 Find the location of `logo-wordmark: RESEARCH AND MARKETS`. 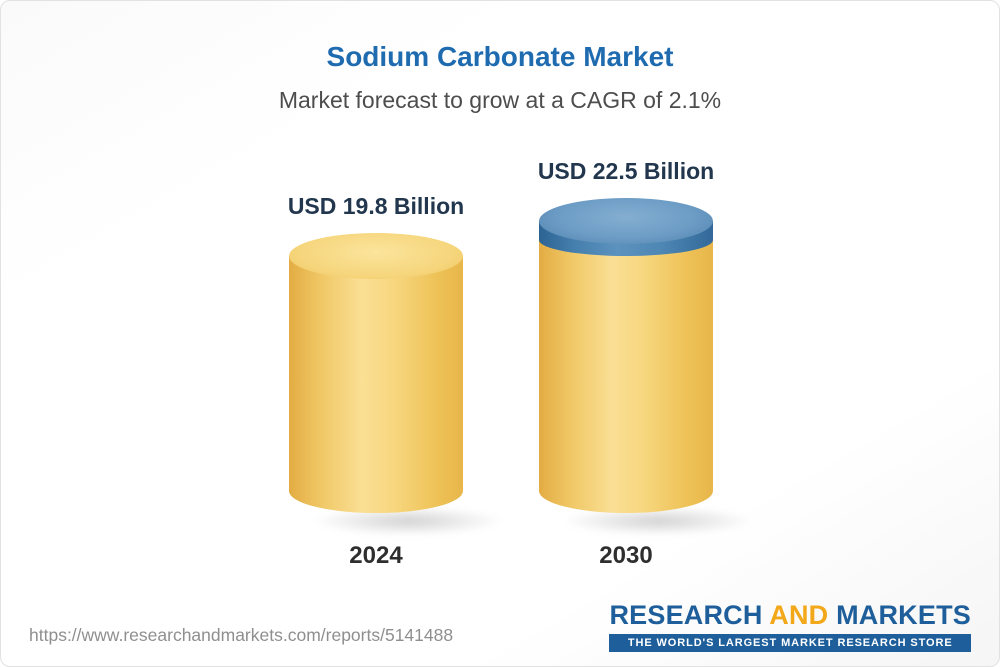

logo-wordmark: RESEARCH AND MARKETS is located at coordinates (790, 615).